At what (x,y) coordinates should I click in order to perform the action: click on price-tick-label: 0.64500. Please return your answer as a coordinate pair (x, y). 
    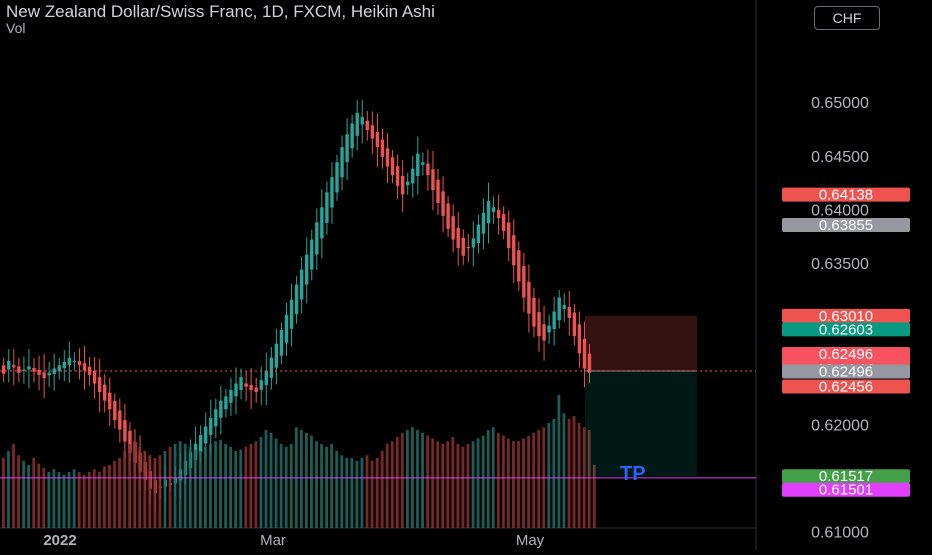
    Looking at the image, I should click on (840, 157).